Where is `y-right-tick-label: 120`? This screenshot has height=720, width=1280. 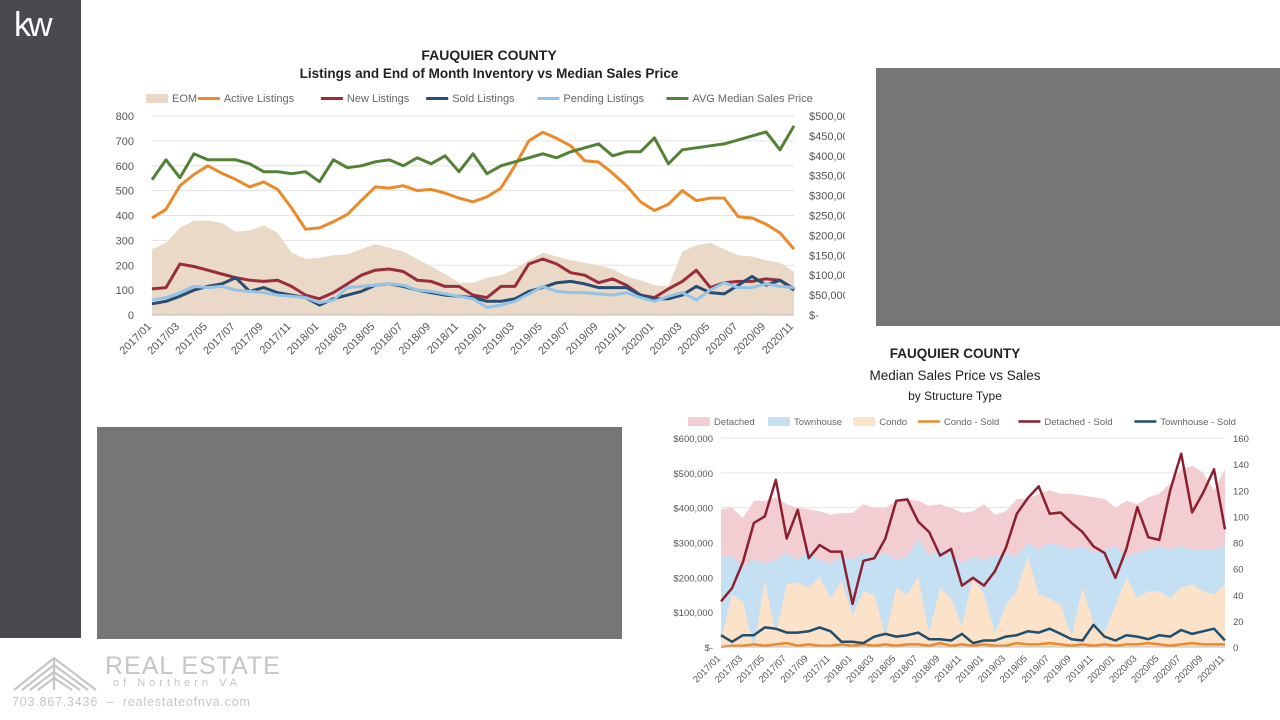
y-right-tick-label: 120 is located at coordinates (1241, 491).